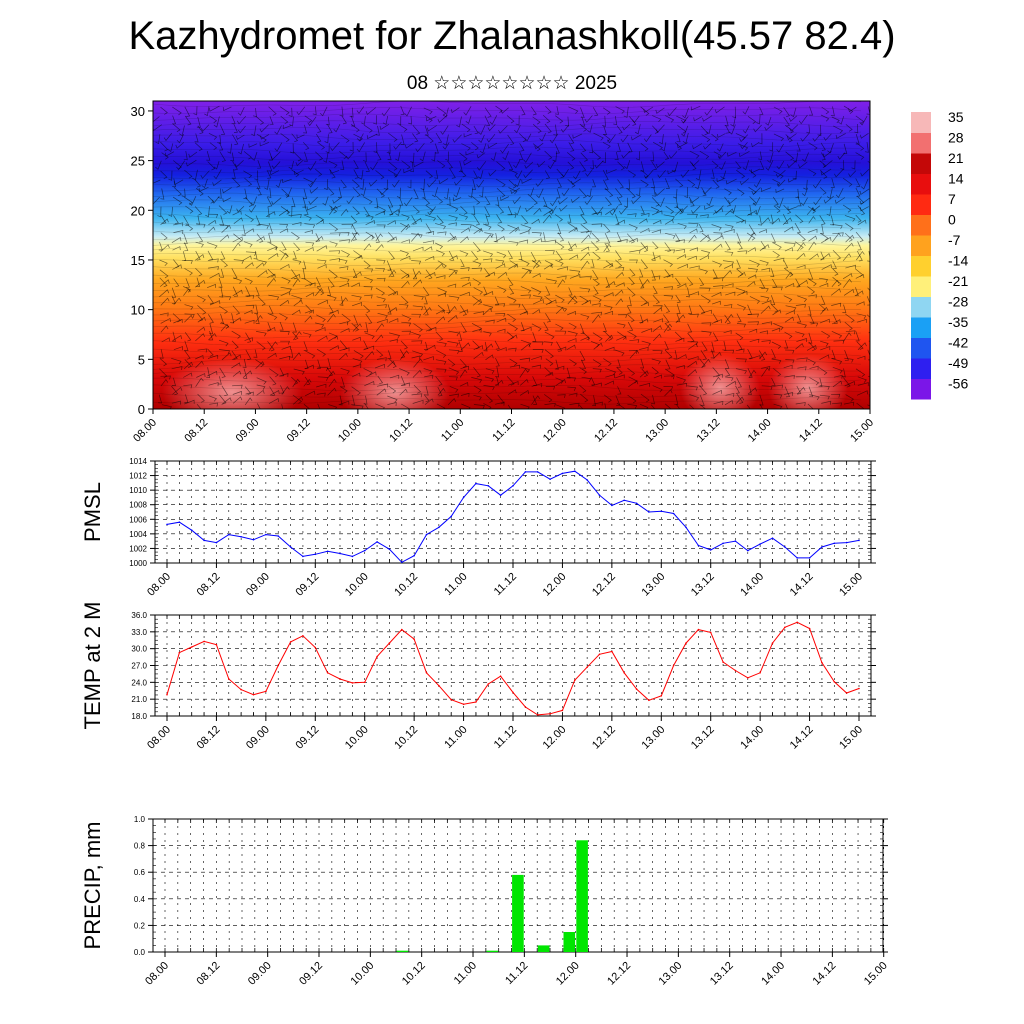 The height and width of the screenshot is (1024, 1024). Describe the element at coordinates (604, 738) in the screenshot. I see `x-tick-label: 12.12` at that location.